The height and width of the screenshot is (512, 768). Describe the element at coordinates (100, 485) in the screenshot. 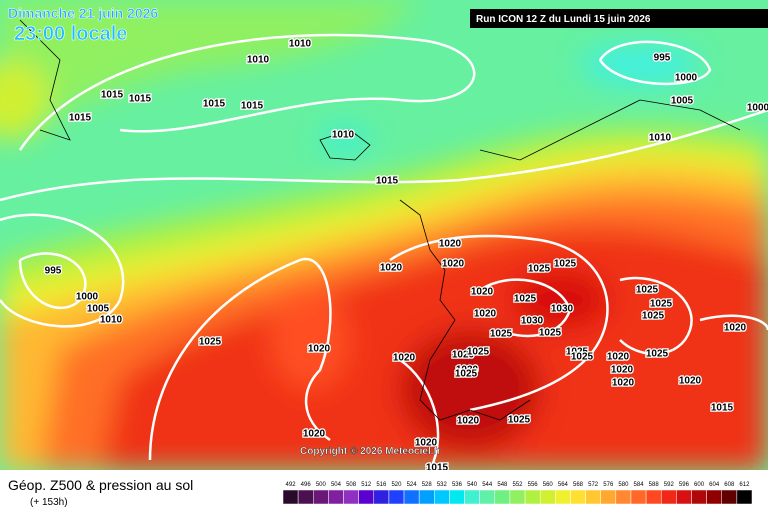

I see `product-title: Géop. Z500 & pression au sol` at that location.